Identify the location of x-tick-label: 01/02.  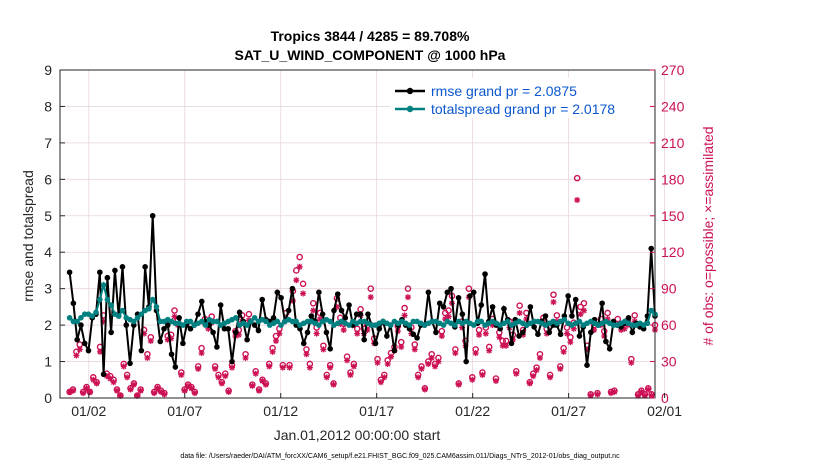
(88, 411).